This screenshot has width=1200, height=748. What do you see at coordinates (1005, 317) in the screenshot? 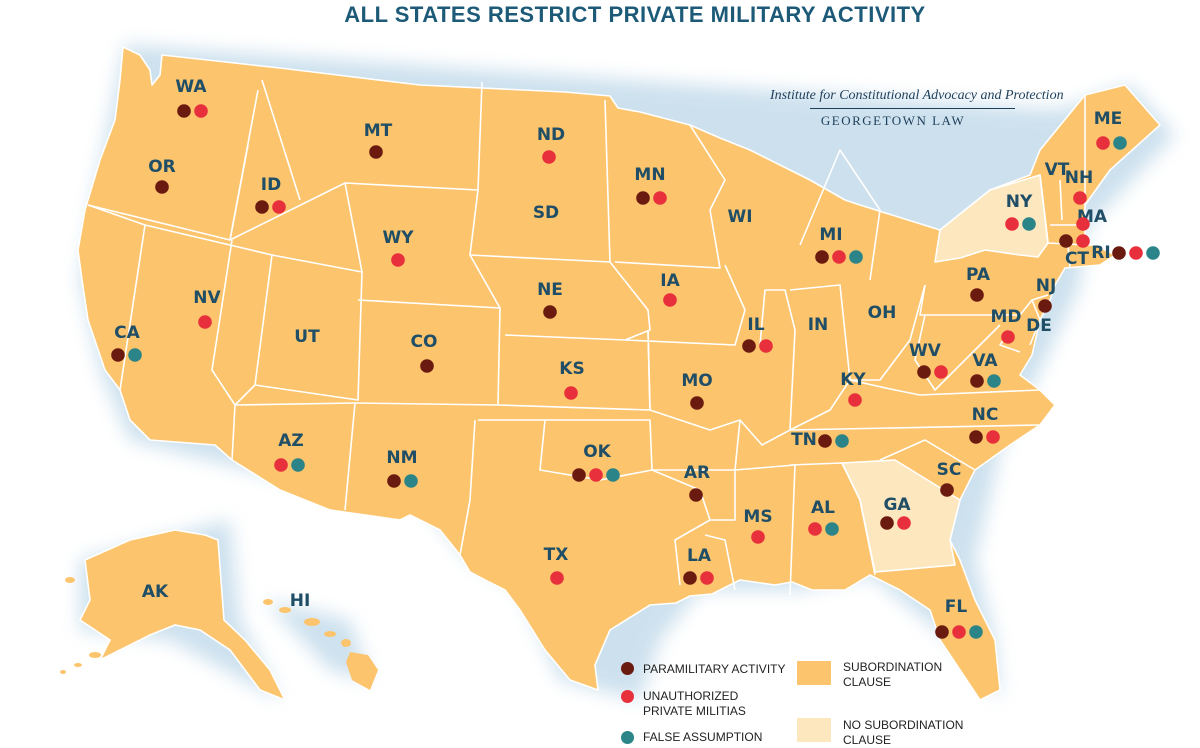
I see `state-label-md: MD` at bounding box center [1005, 317].